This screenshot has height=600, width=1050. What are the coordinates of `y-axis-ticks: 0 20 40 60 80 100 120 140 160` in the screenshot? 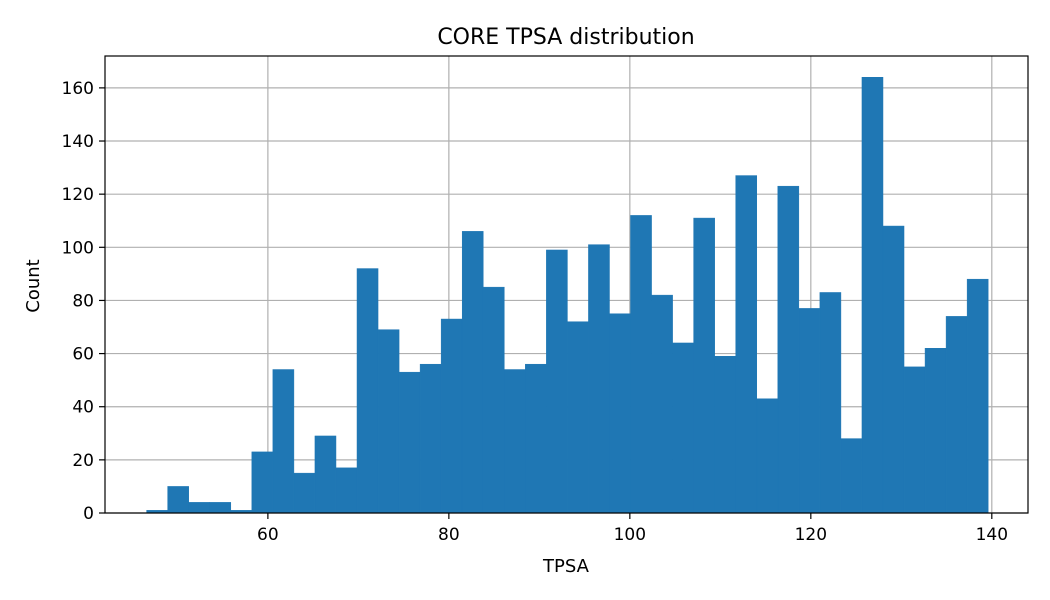 It's located at (83, 301).